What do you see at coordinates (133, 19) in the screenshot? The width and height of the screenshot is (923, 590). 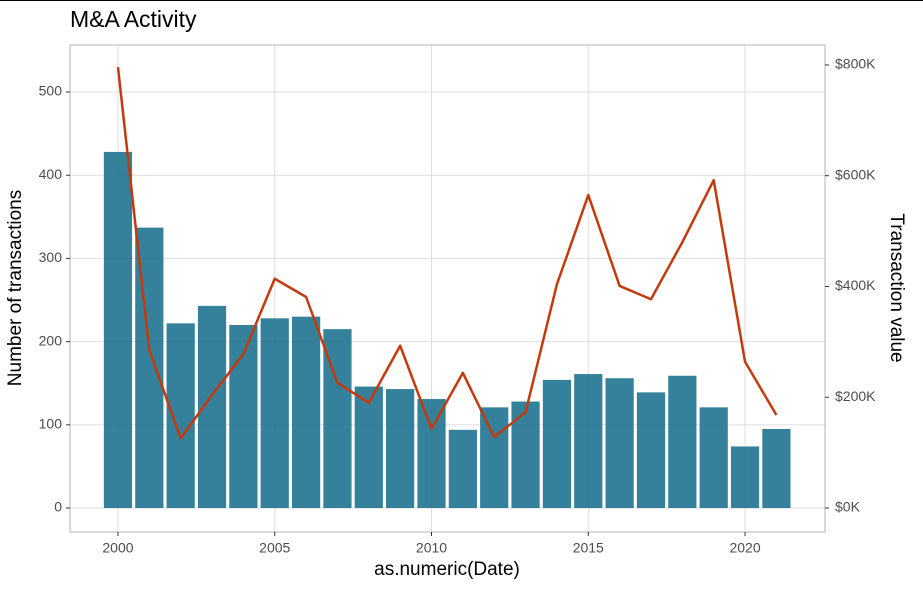 I see `chart-title: M&A Activity` at bounding box center [133, 19].